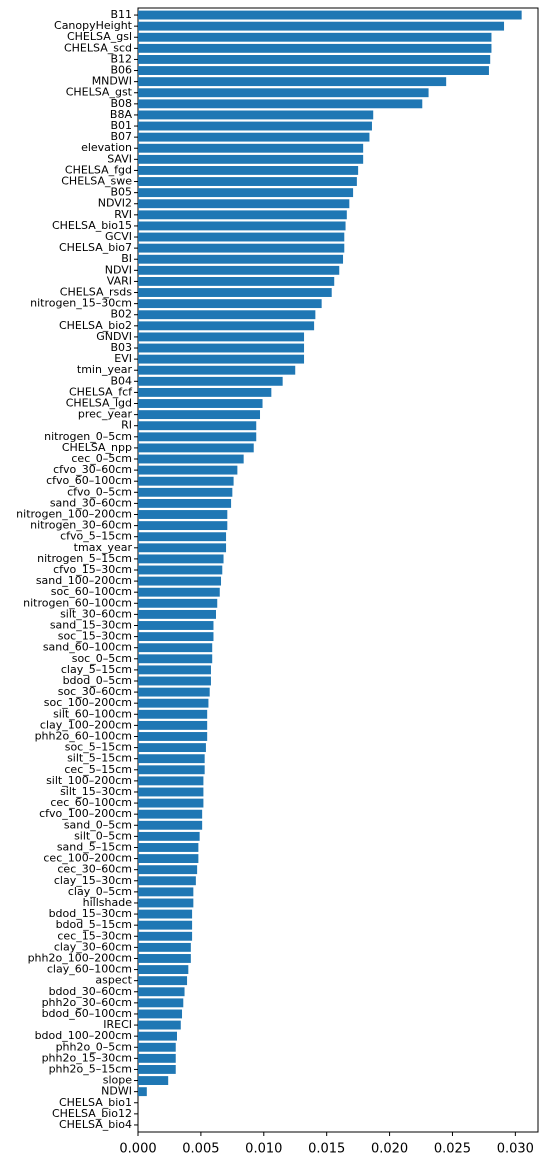 The width and height of the screenshot is (550, 1163). Describe the element at coordinates (114, 336) in the screenshot. I see `y-tick-label: GNDVI` at that location.